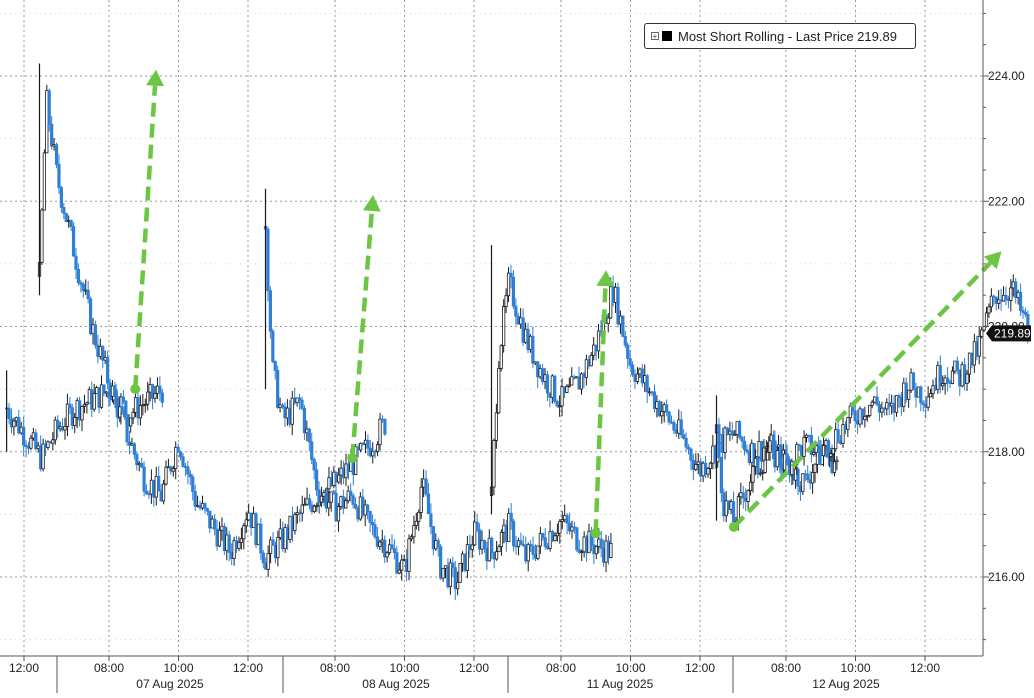  Describe the element at coordinates (1006, 76) in the screenshot. I see `y-tick-label: 224.00` at that location.